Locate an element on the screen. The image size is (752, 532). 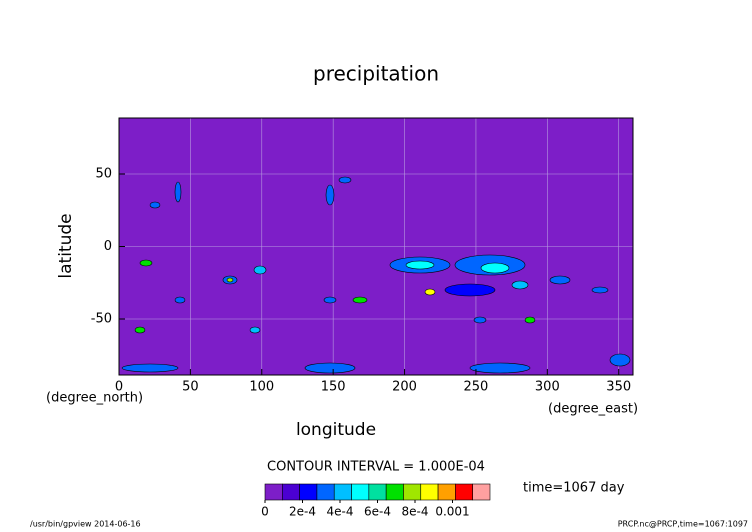
y-unit: (degree_north) is located at coordinates (94, 398).